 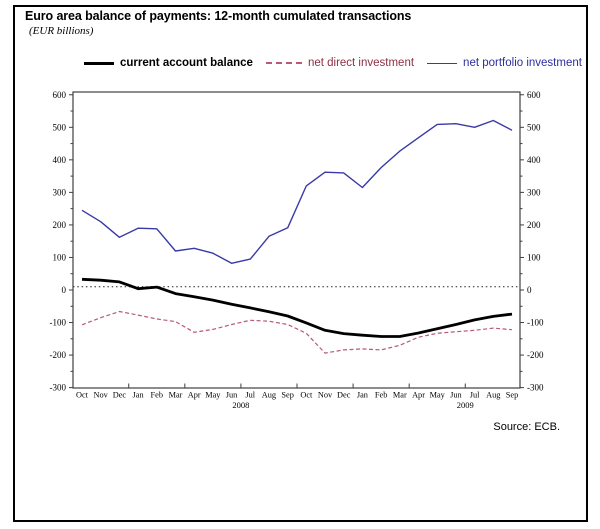 I want to click on source-text: Source: ECB., so click(x=526, y=427).